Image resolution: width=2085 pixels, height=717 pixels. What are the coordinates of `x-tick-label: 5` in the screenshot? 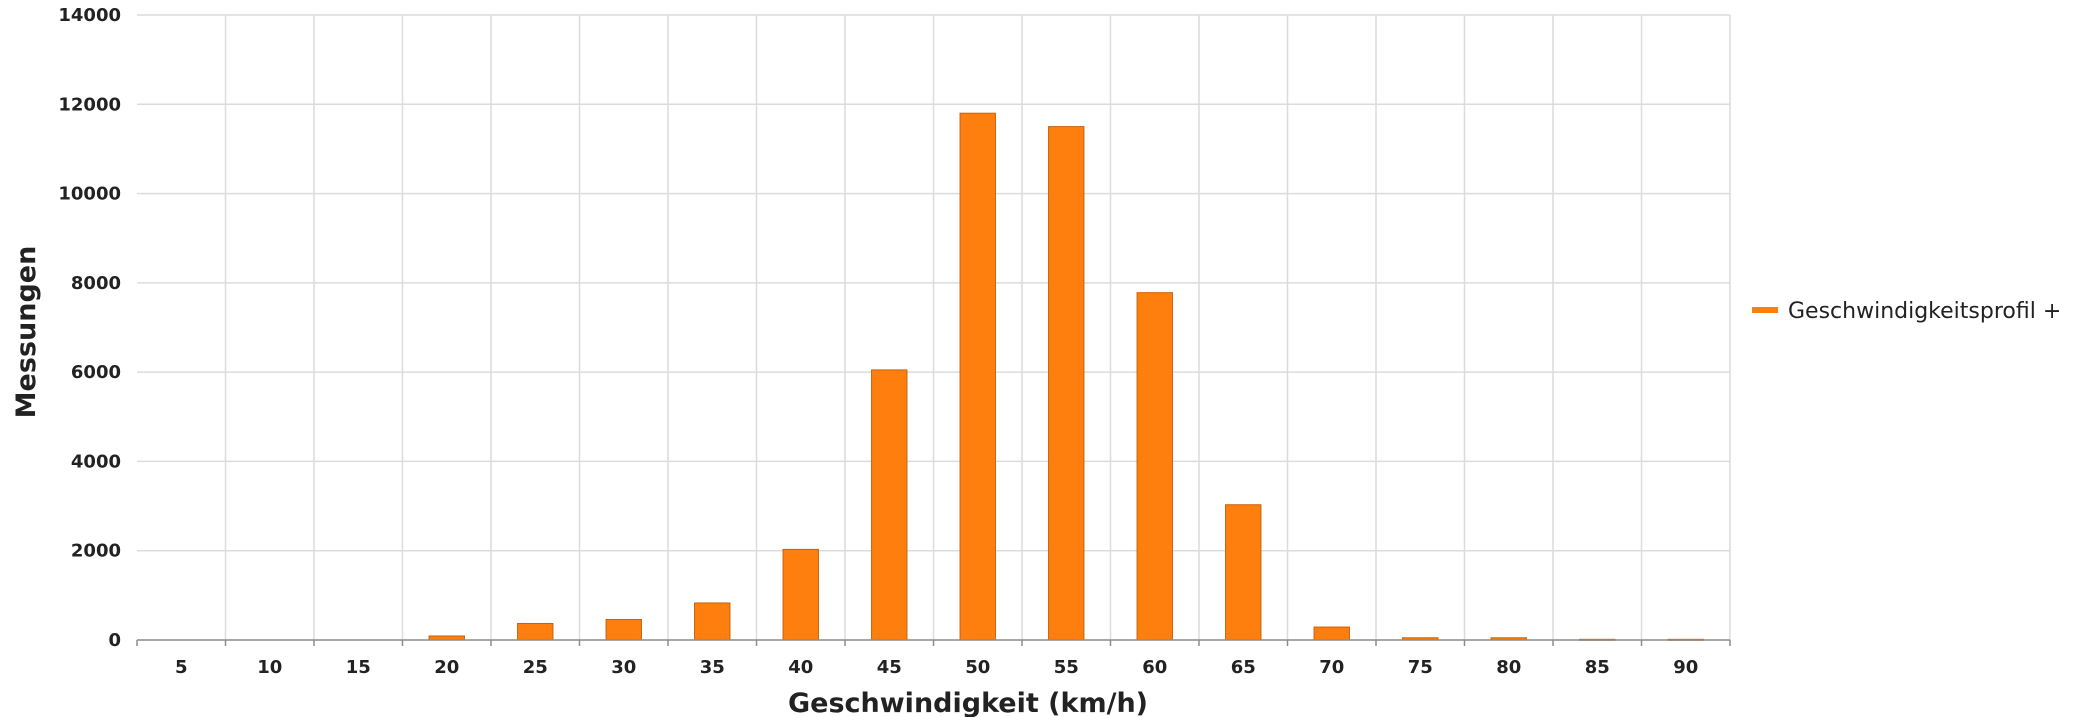 It's located at (181, 667).